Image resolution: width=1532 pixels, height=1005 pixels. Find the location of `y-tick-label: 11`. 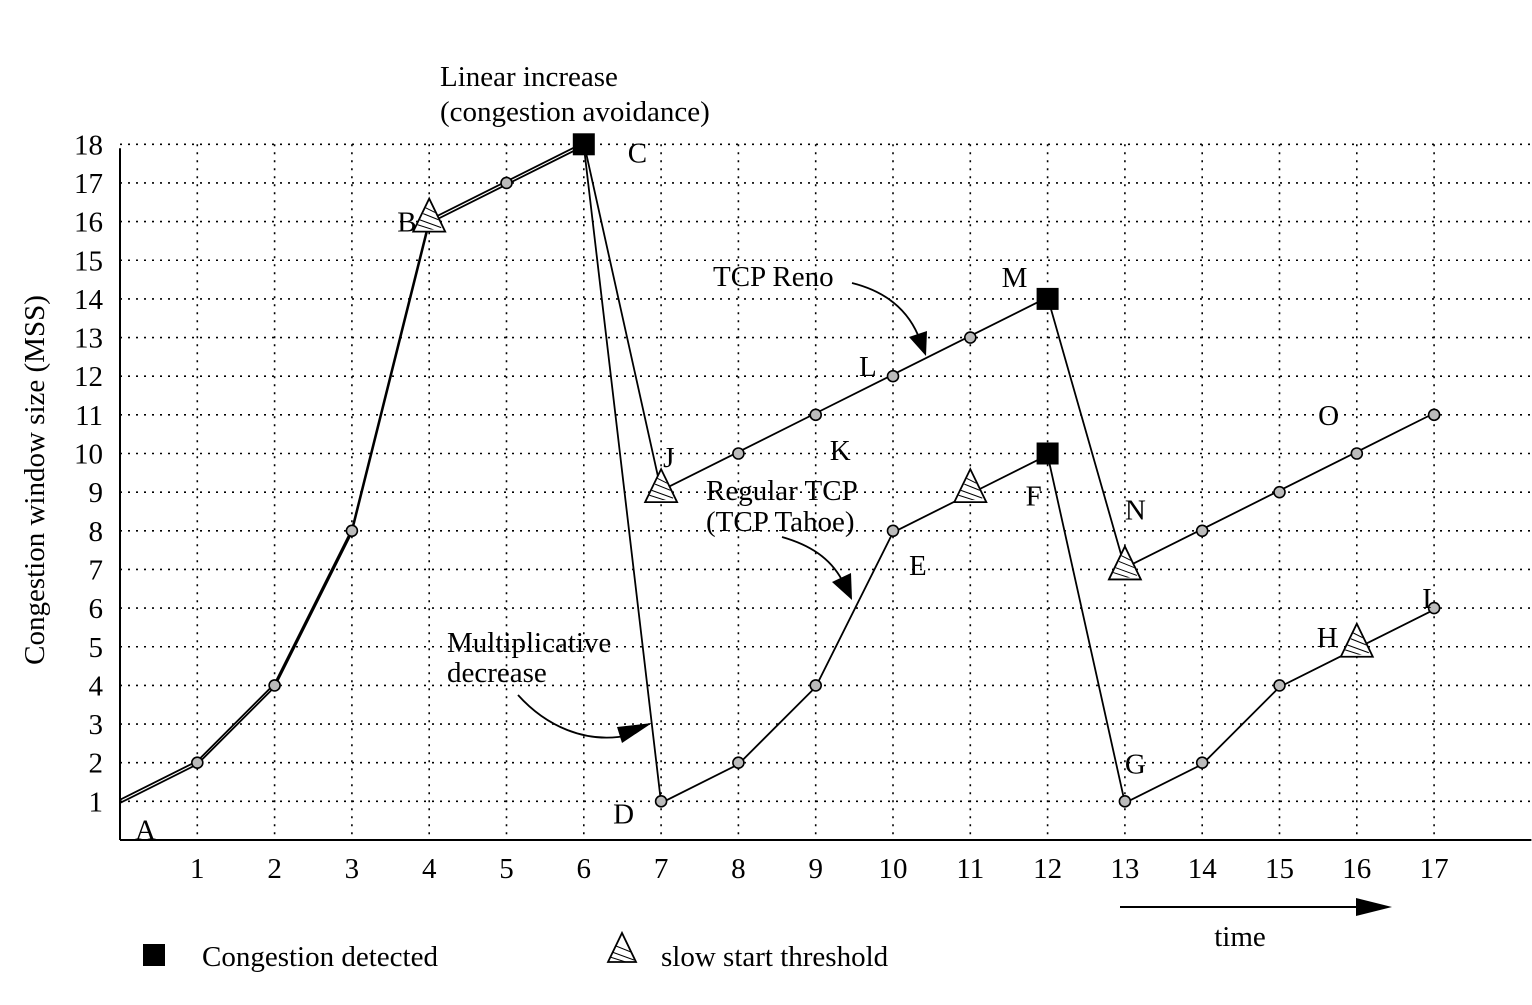

y-tick-label: 11 is located at coordinates (89, 416).